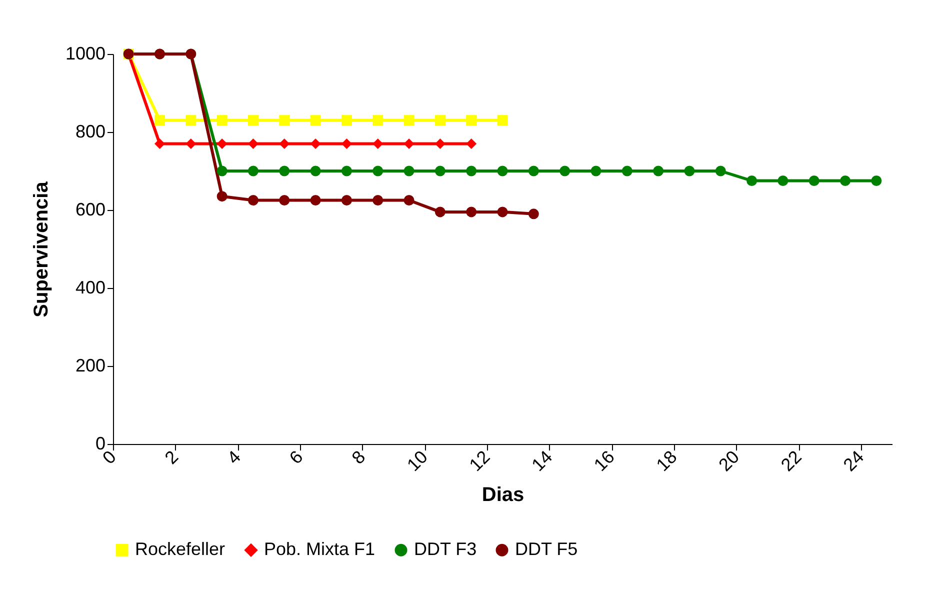 This screenshot has height=616, width=941. What do you see at coordinates (546, 549) in the screenshot?
I see `legend-label: DDT F5` at bounding box center [546, 549].